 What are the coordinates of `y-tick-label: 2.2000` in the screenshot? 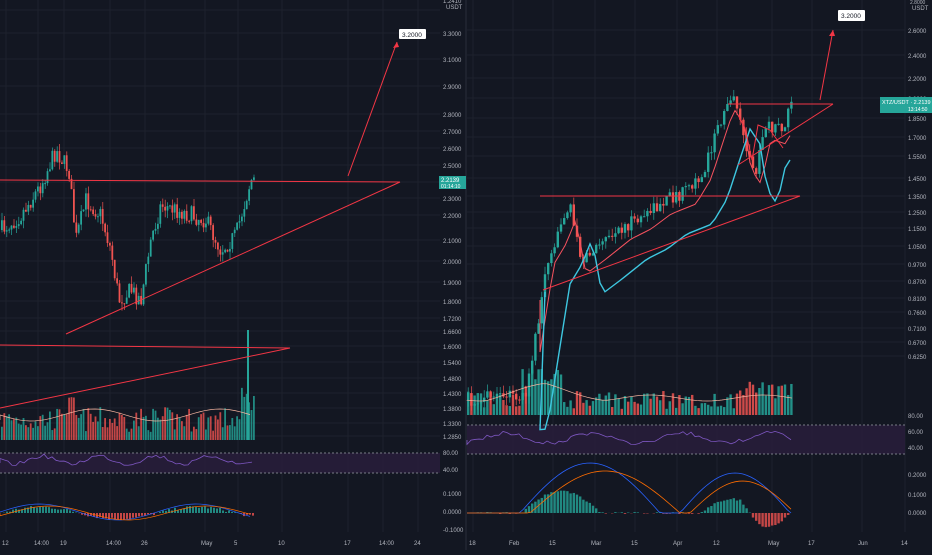 It's located at (452, 217).